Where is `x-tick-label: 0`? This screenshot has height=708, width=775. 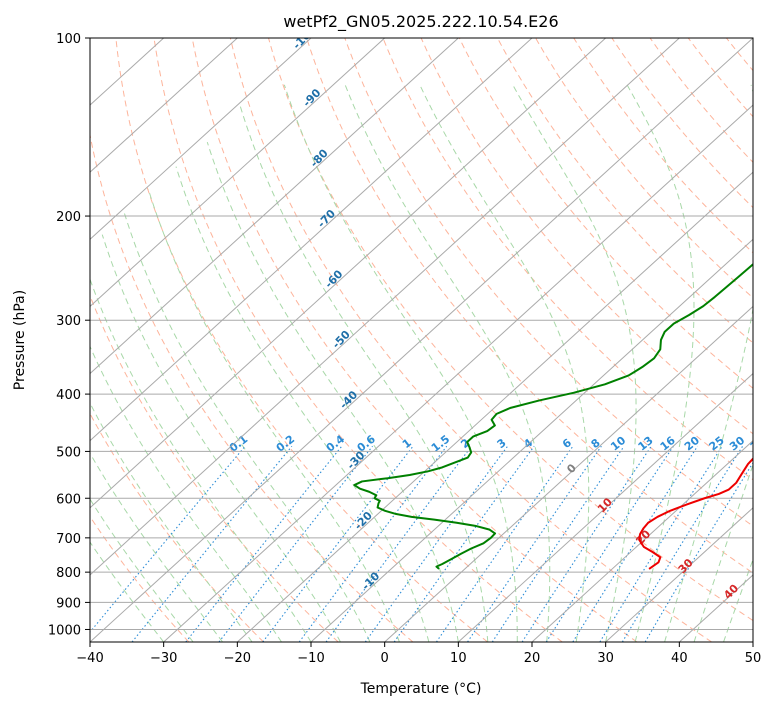
x-tick-label: 0 is located at coordinates (385, 658).